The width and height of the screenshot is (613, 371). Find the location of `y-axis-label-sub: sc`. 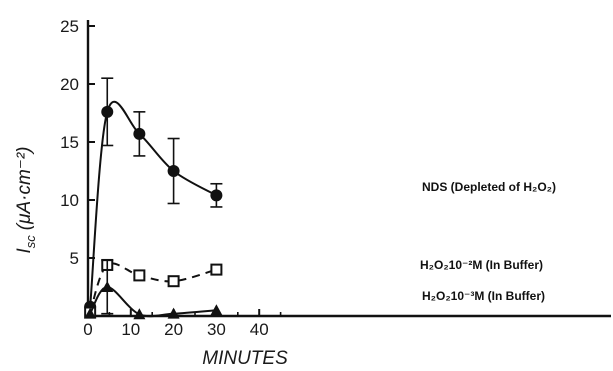

y-axis-label-sub: sc is located at coordinates (30, 242).